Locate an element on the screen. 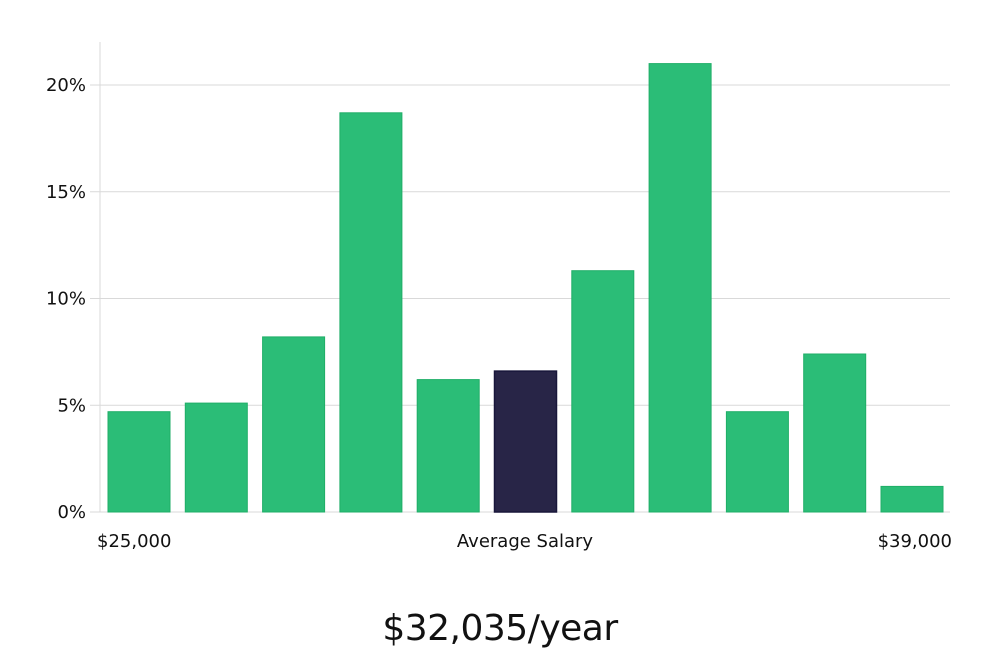  x-range-max-label: $39,000 is located at coordinates (915, 541).